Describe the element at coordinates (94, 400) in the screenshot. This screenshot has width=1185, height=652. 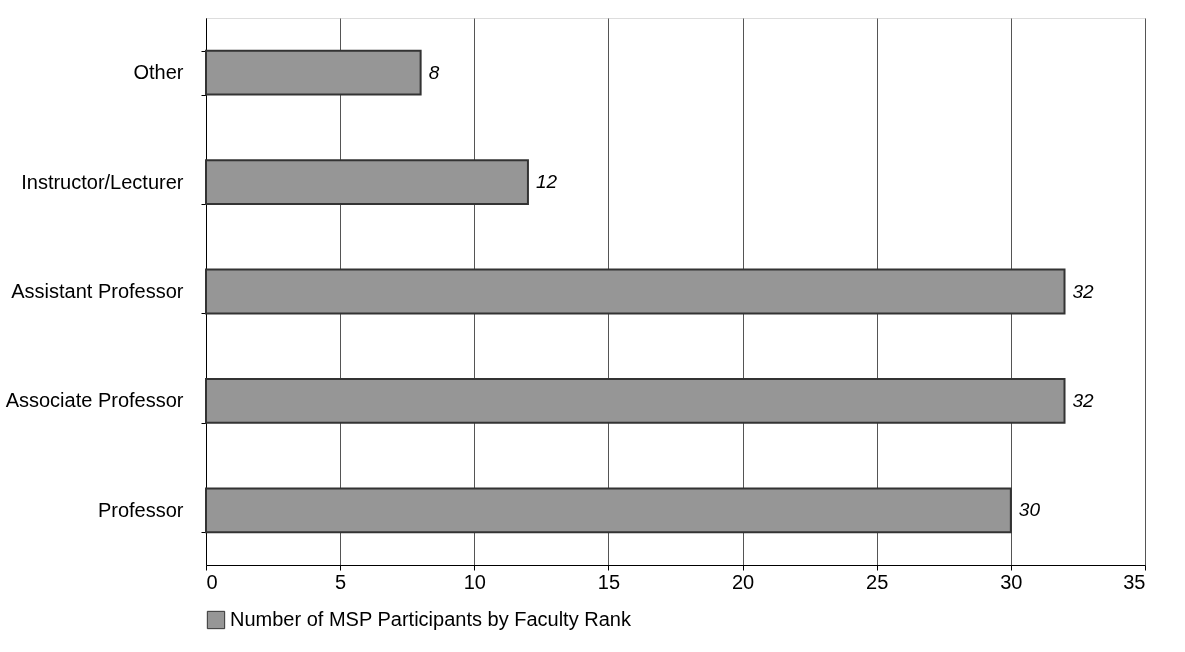
I see `y-tick-label: Associate Professor` at that location.